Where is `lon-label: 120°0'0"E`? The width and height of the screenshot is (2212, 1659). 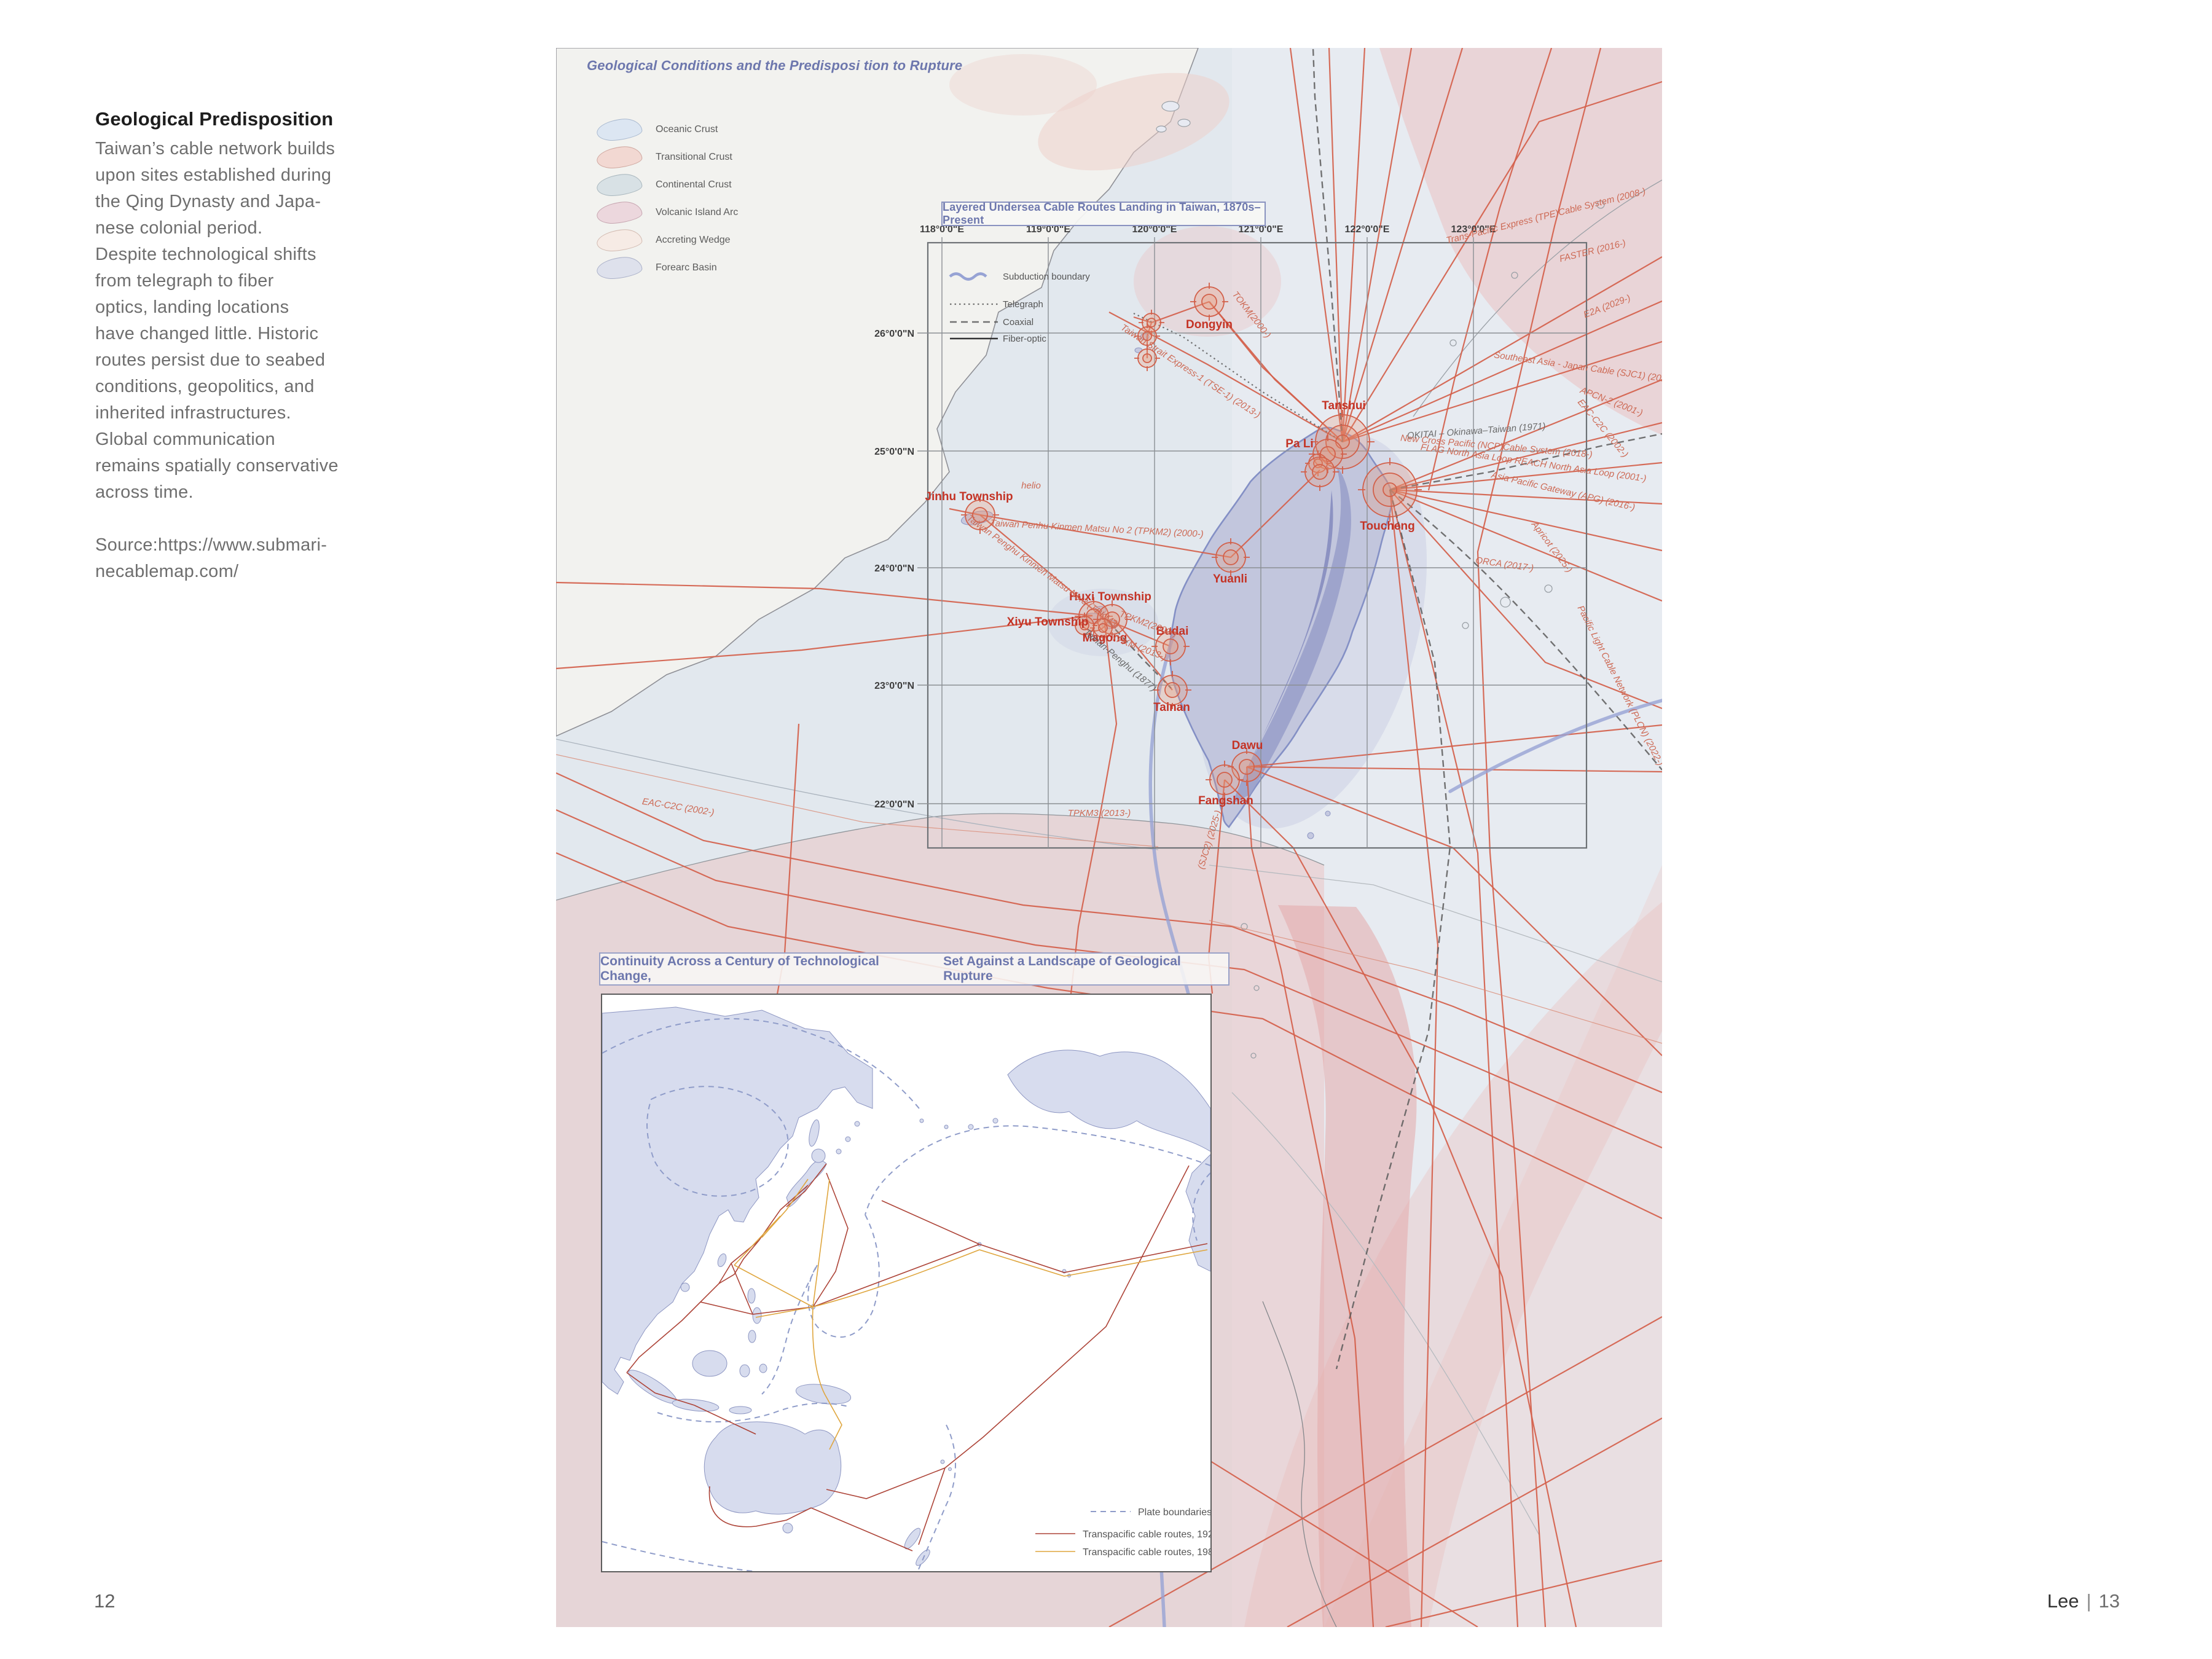 lon-label: 120°0'0"E is located at coordinates (1154, 229).